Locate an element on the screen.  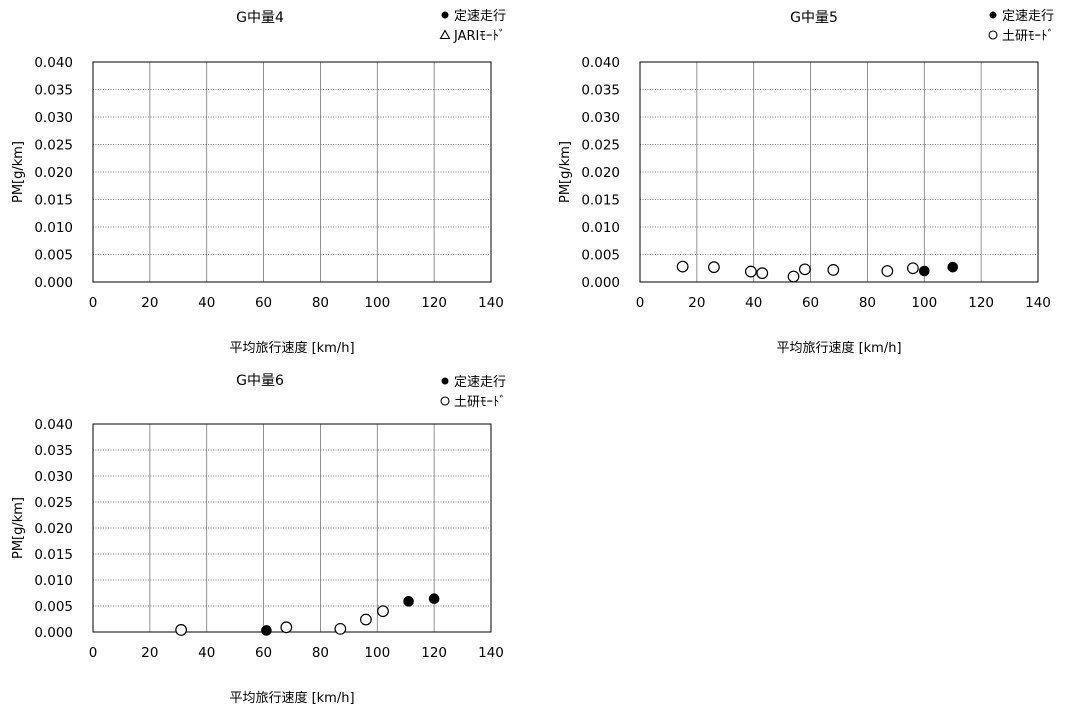
legend-label: JARIﾓｰﾄﾞ is located at coordinates (479, 36).